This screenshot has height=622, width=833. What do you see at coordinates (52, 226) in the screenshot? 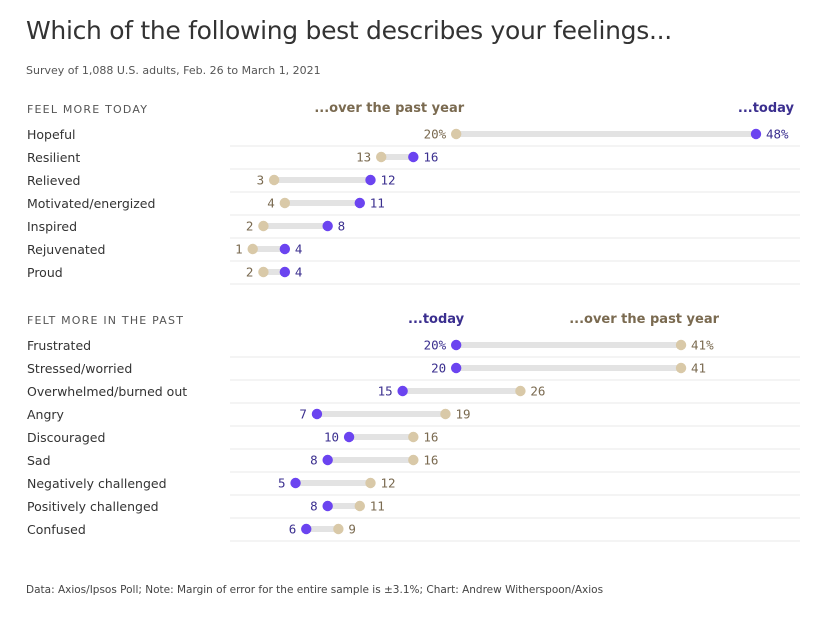
I see `category-label: Inspired` at bounding box center [52, 226].